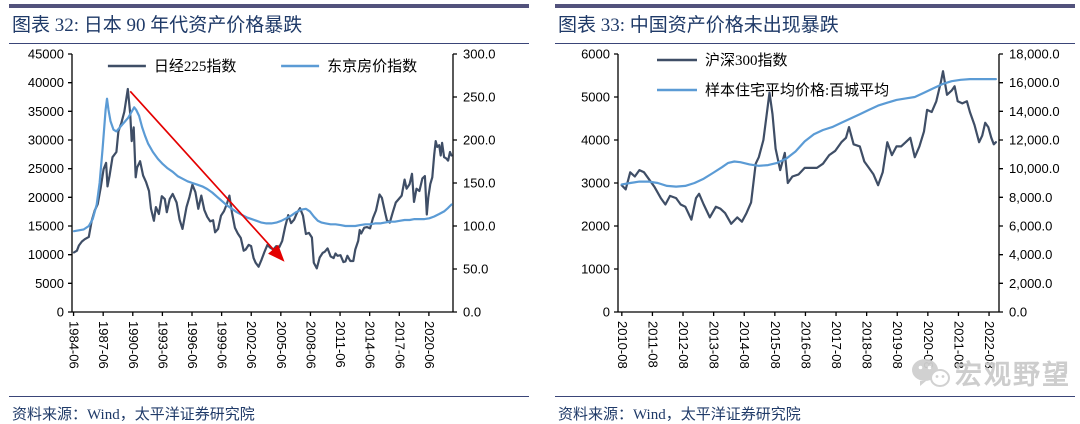 Image resolution: width=1080 pixels, height=424 pixels. Describe the element at coordinates (595, 54) in the screenshot. I see `left-axis-tick-label: 6000` at that location.